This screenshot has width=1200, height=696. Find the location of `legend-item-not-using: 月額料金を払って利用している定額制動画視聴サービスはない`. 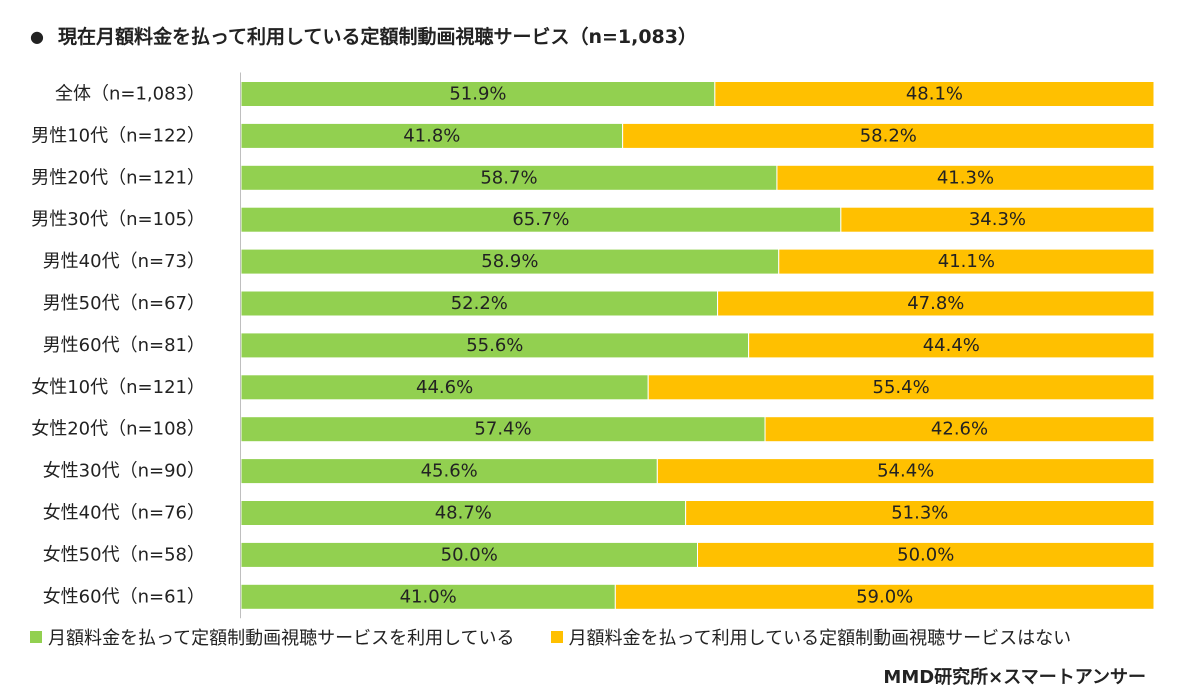

legend-item-not-using: 月額料金を払って利用している定額制動画視聴サービスはない is located at coordinates (811, 637).